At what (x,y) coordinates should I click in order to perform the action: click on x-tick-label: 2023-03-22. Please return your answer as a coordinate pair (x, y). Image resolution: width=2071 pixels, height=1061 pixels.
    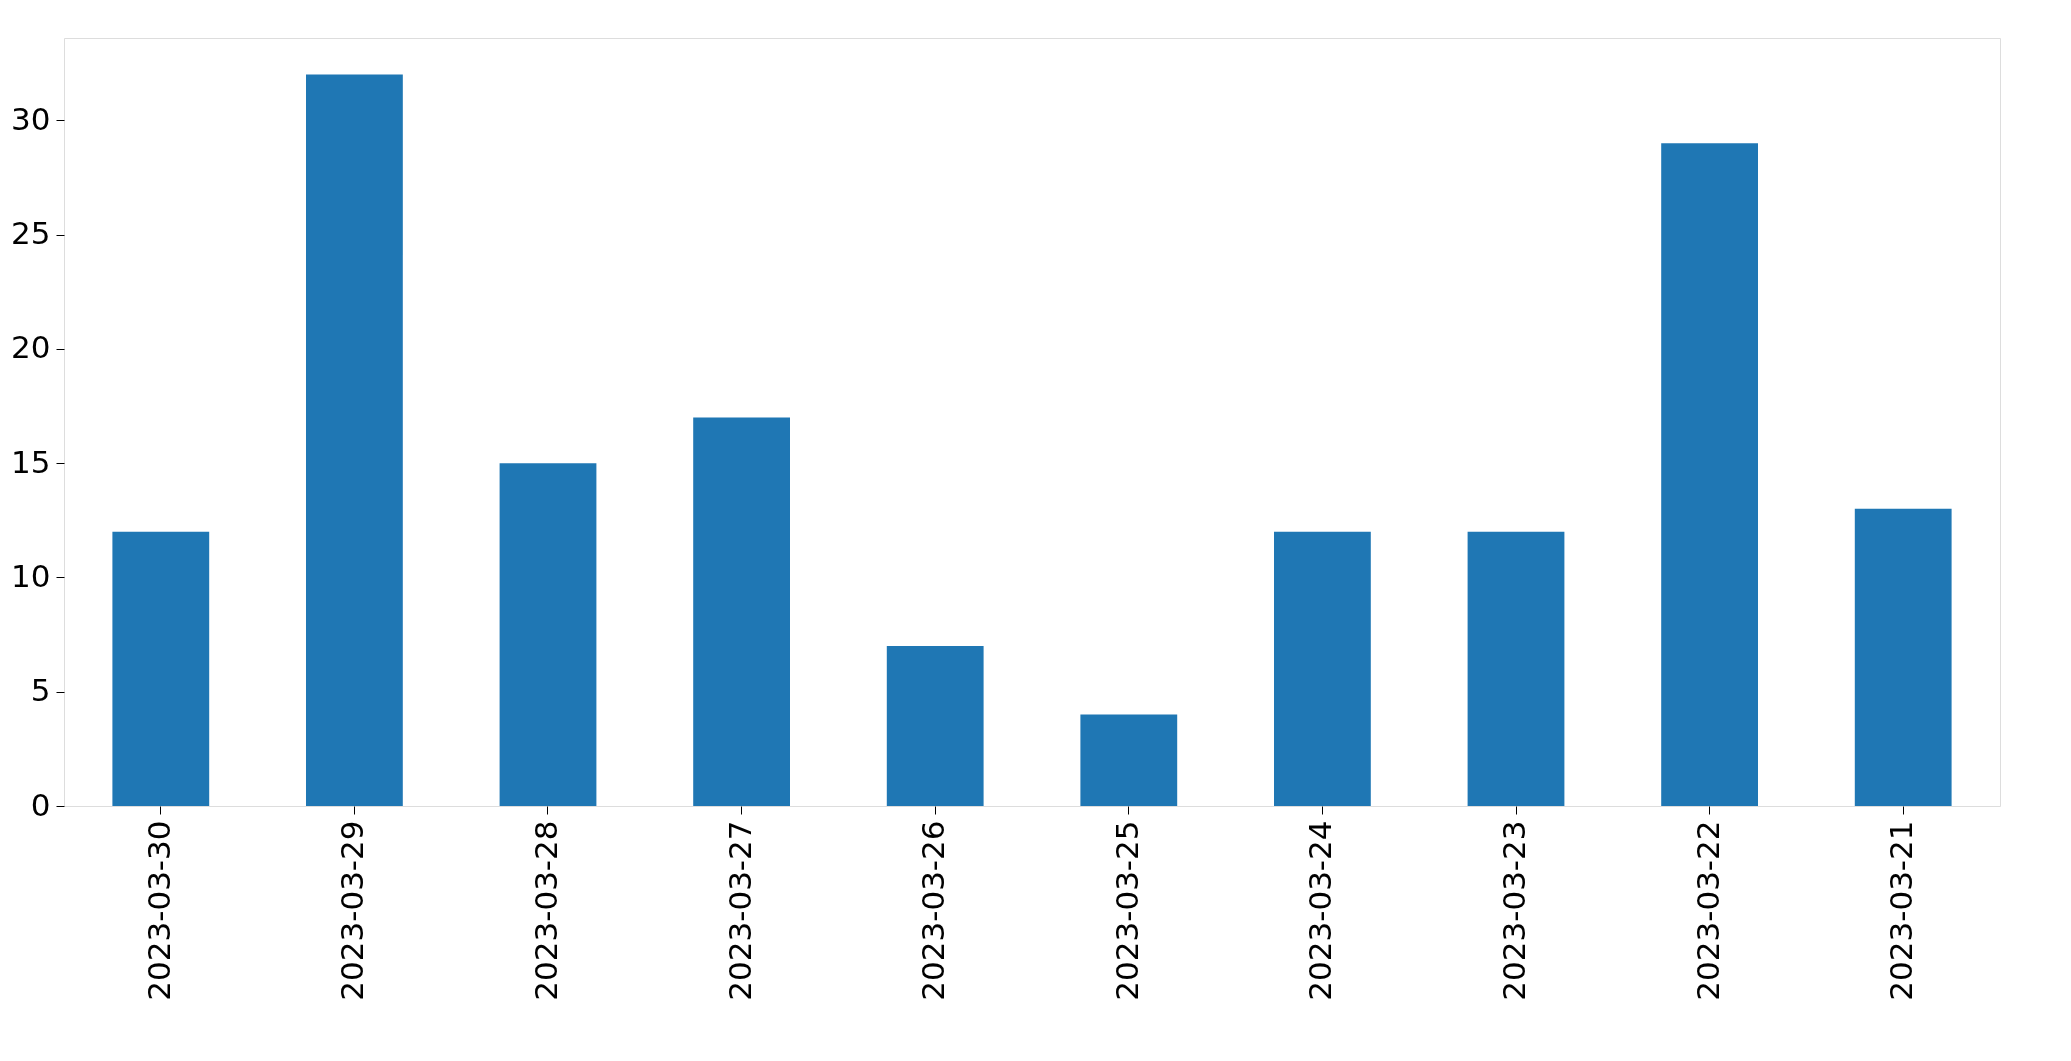
    Looking at the image, I should click on (1707, 910).